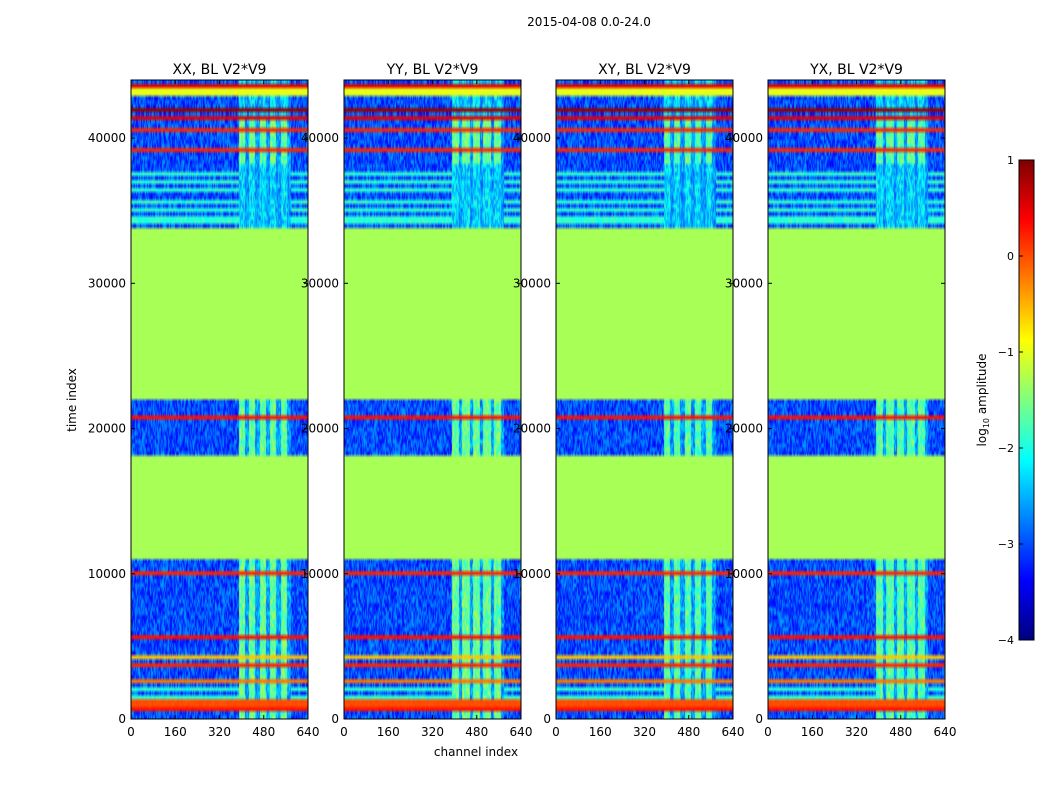  I want to click on colorbar-gradient, so click(1026, 400).